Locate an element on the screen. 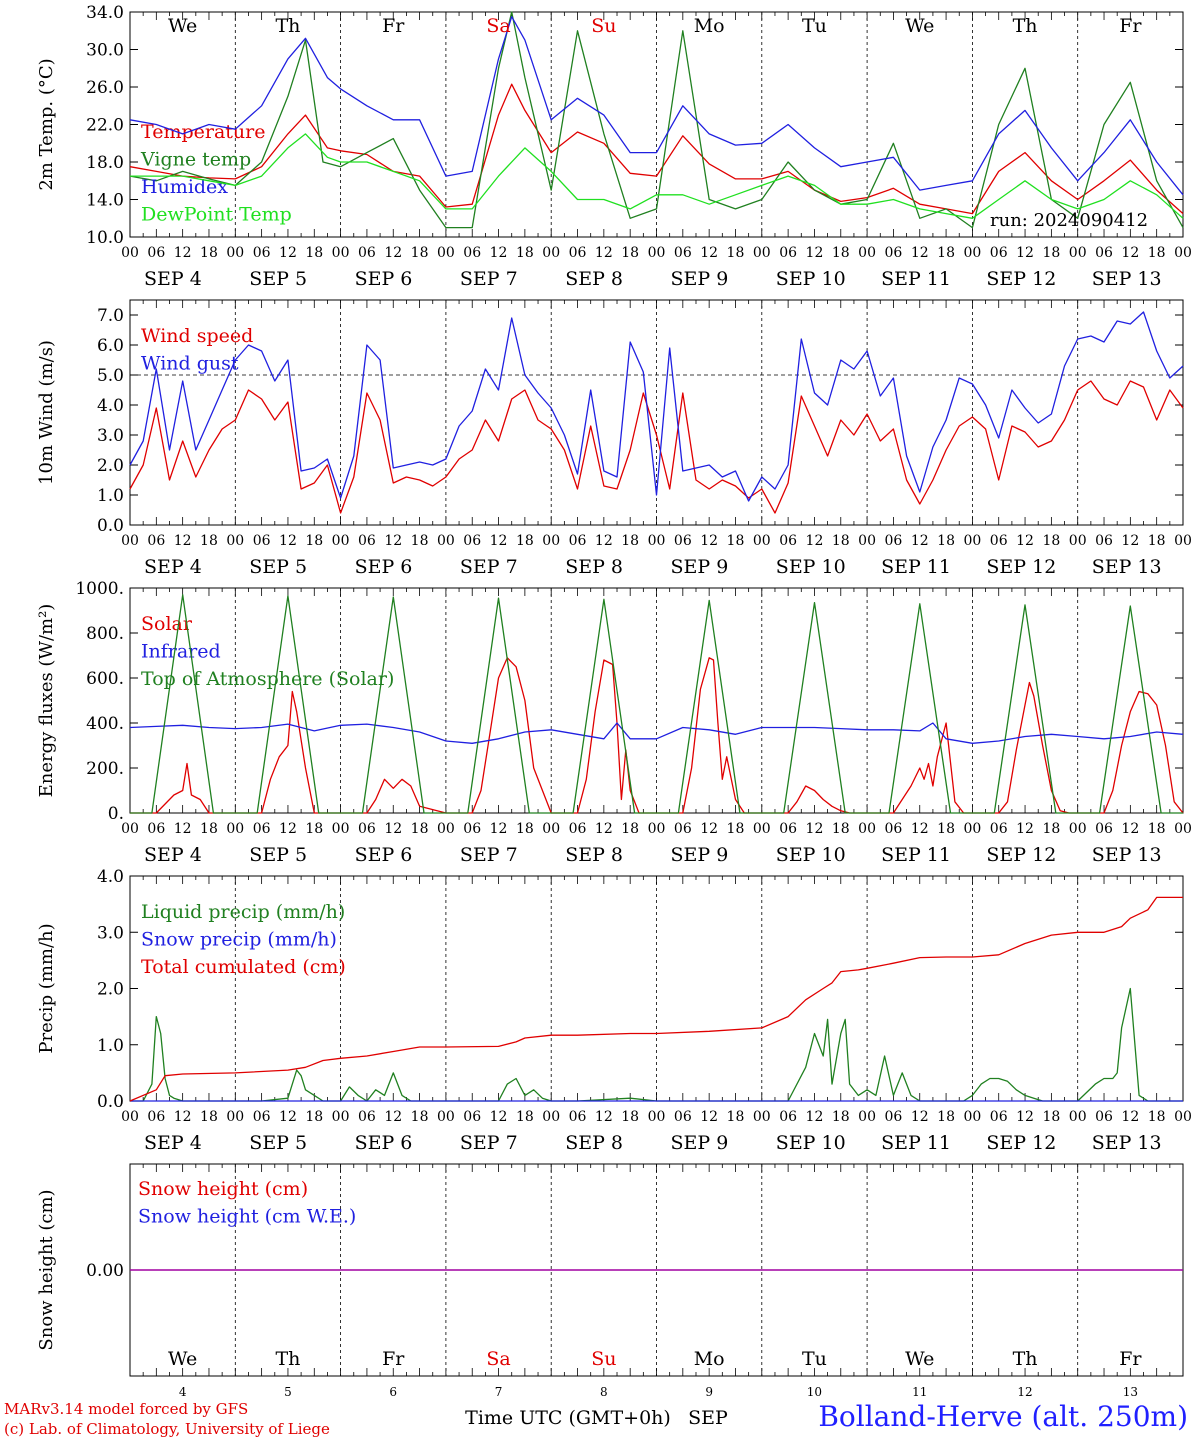  legend-entry: Humidex is located at coordinates (184, 187).